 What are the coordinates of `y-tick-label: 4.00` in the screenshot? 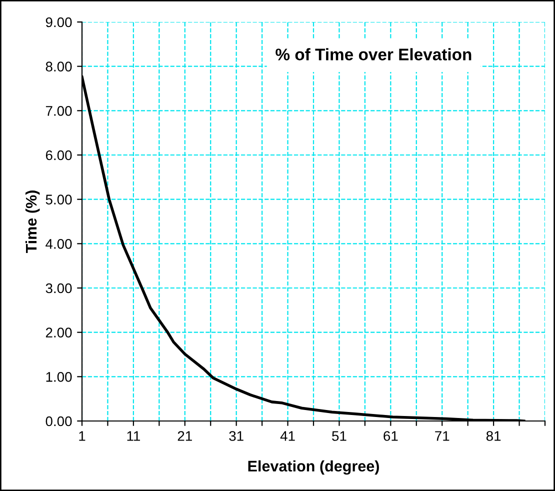 It's located at (59, 244).